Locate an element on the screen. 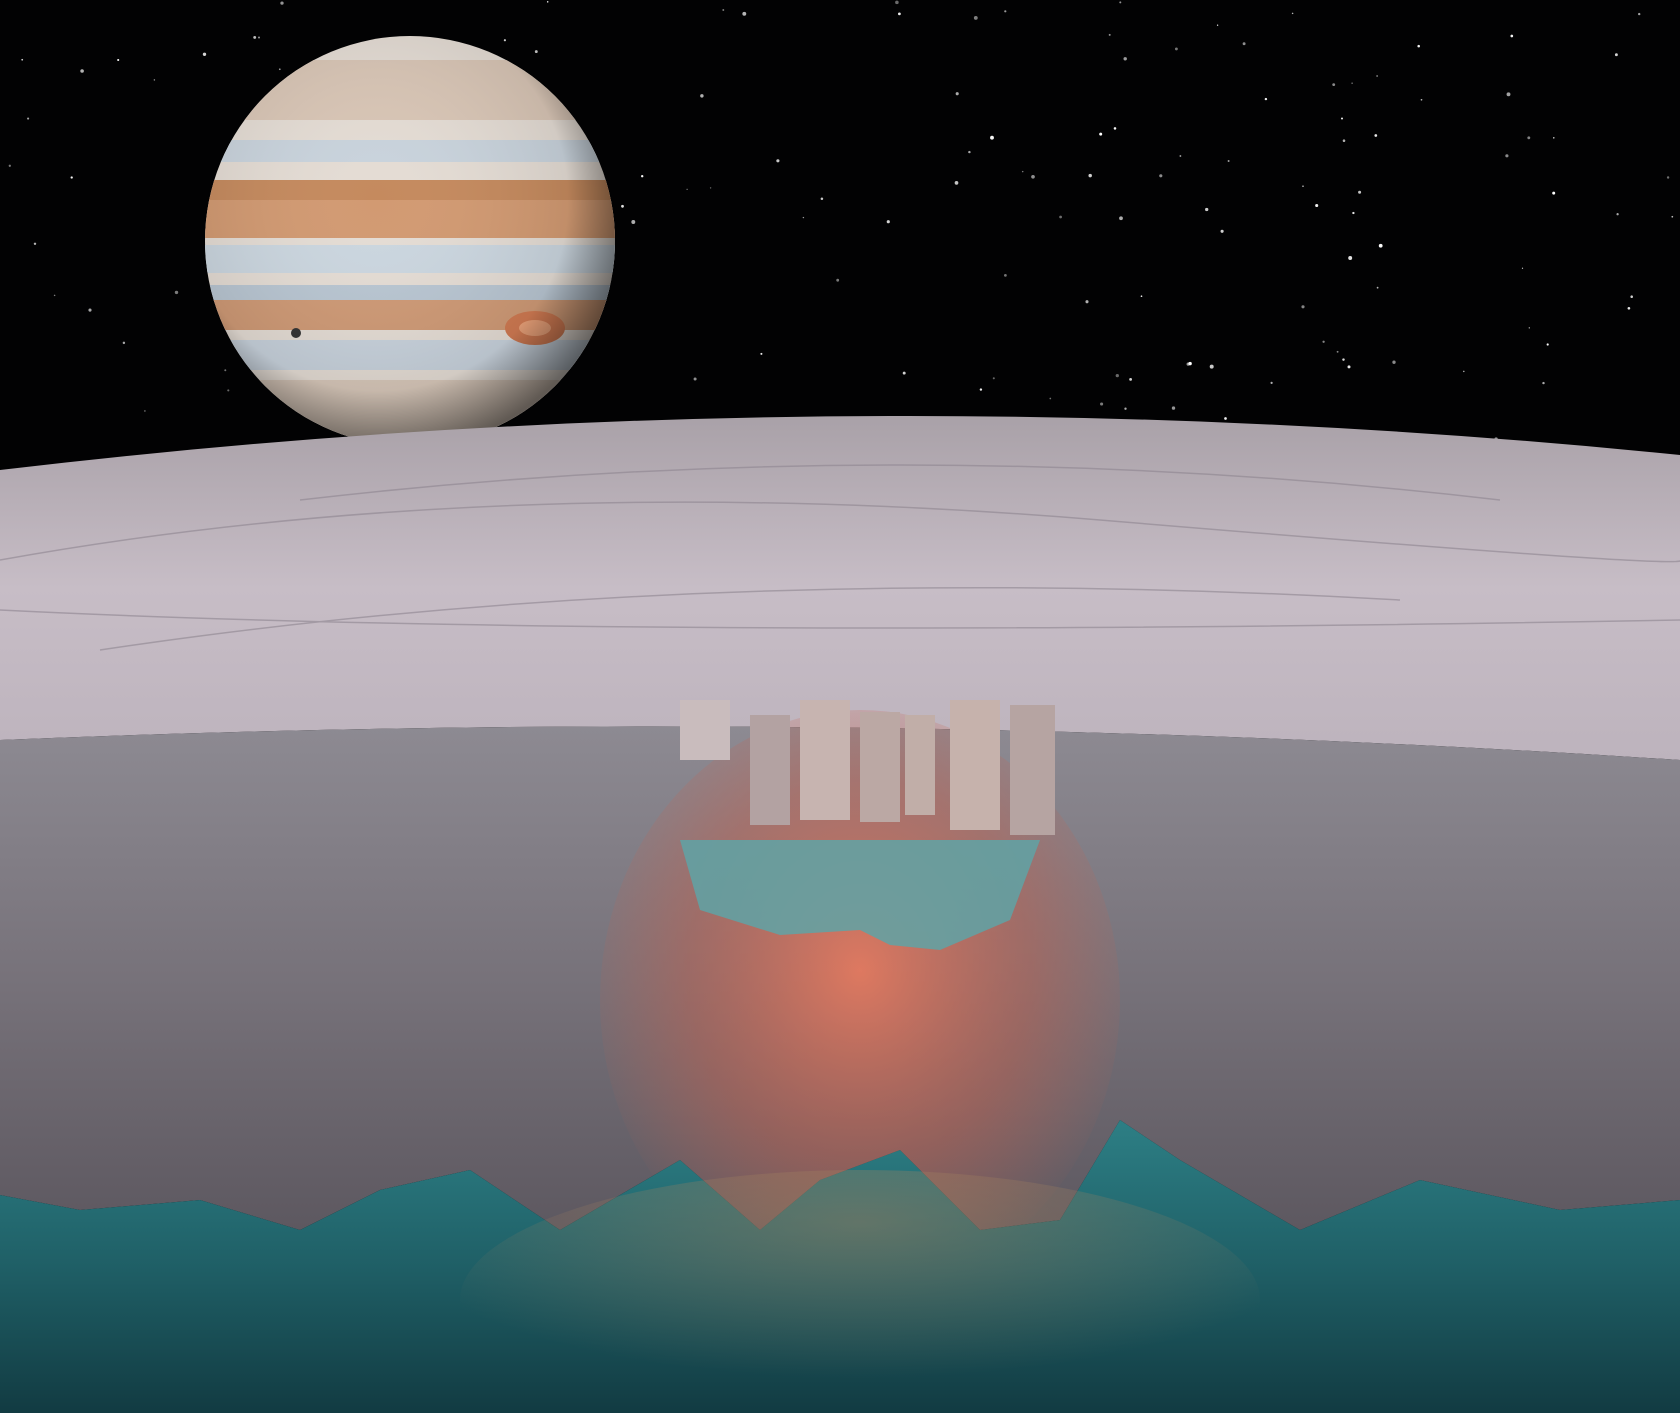 The image size is (1680, 1413). chaos-terrain is located at coordinates (867, 767).